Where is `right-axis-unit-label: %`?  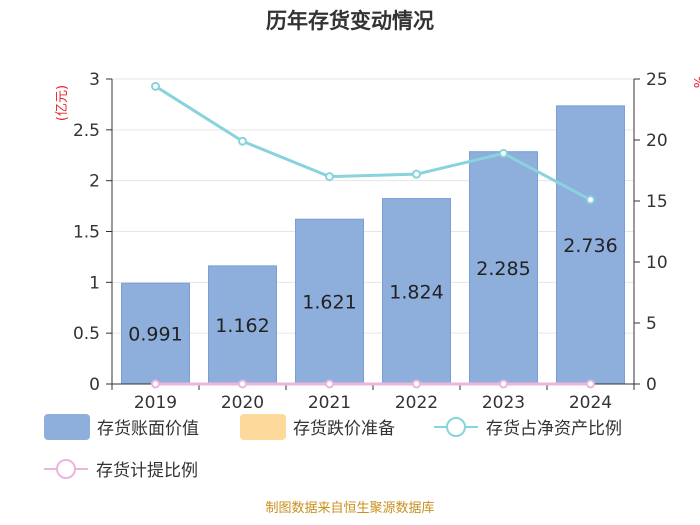 right-axis-unit-label: % is located at coordinates (695, 82).